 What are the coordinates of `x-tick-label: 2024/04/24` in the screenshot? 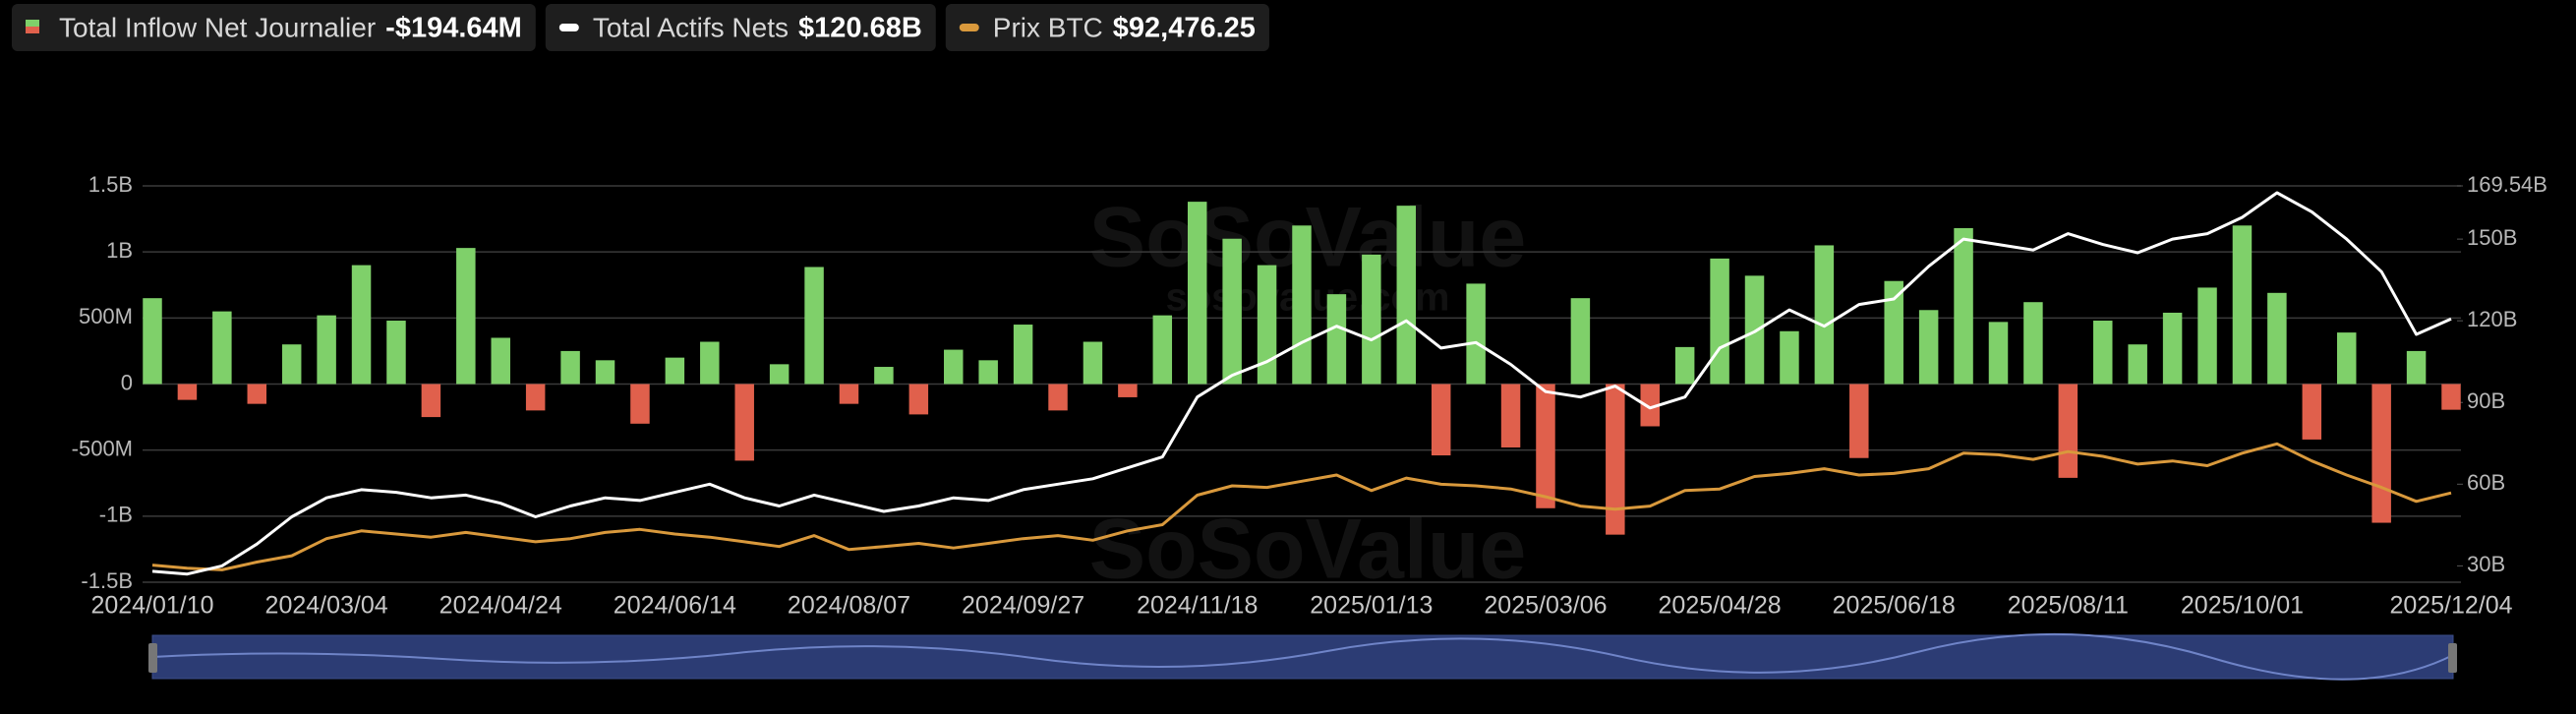 It's located at (500, 606).